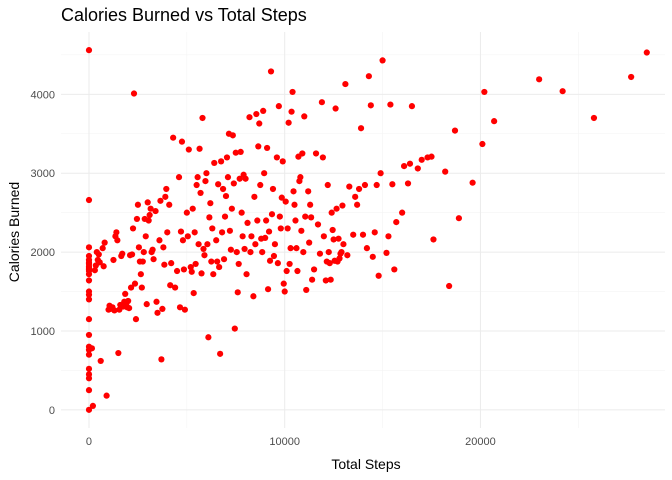 The image size is (672, 480). I want to click on y-tick-label: 4000, so click(43, 95).